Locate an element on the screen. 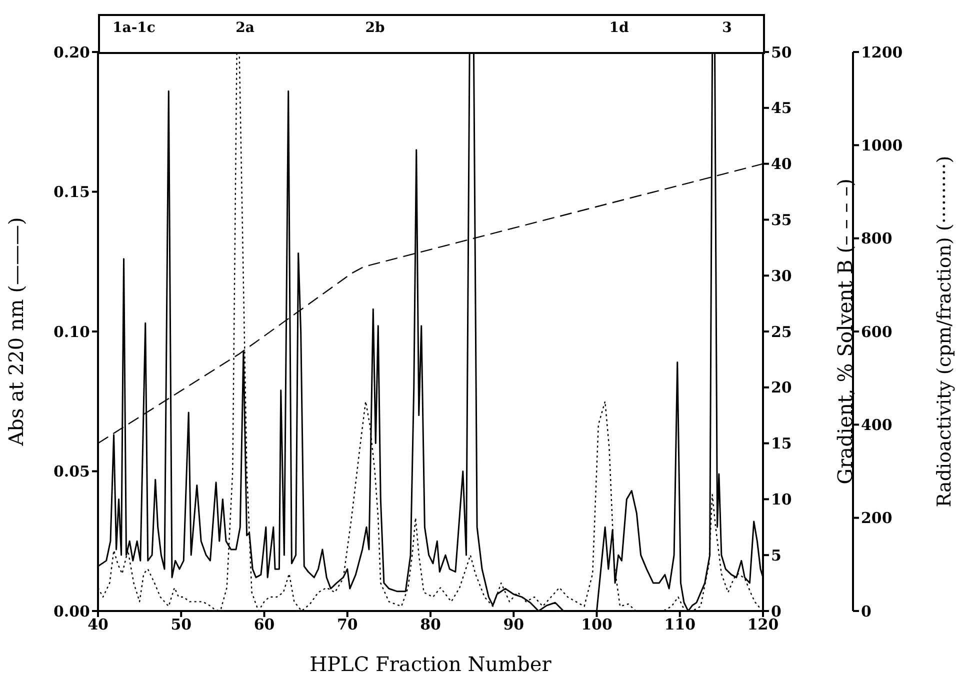 This screenshot has width=966, height=679. y2-tick-label: 10 is located at coordinates (781, 499).